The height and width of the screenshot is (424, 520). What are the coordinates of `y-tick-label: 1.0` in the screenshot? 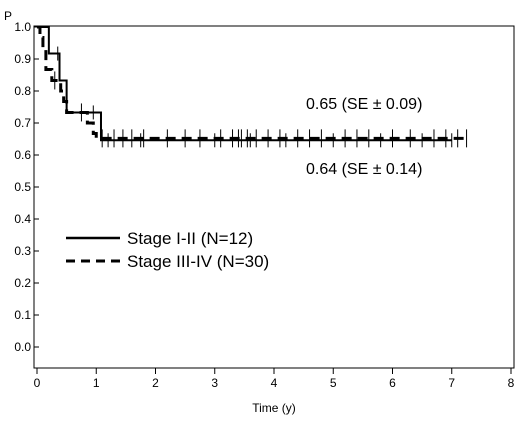 It's located at (22, 27).